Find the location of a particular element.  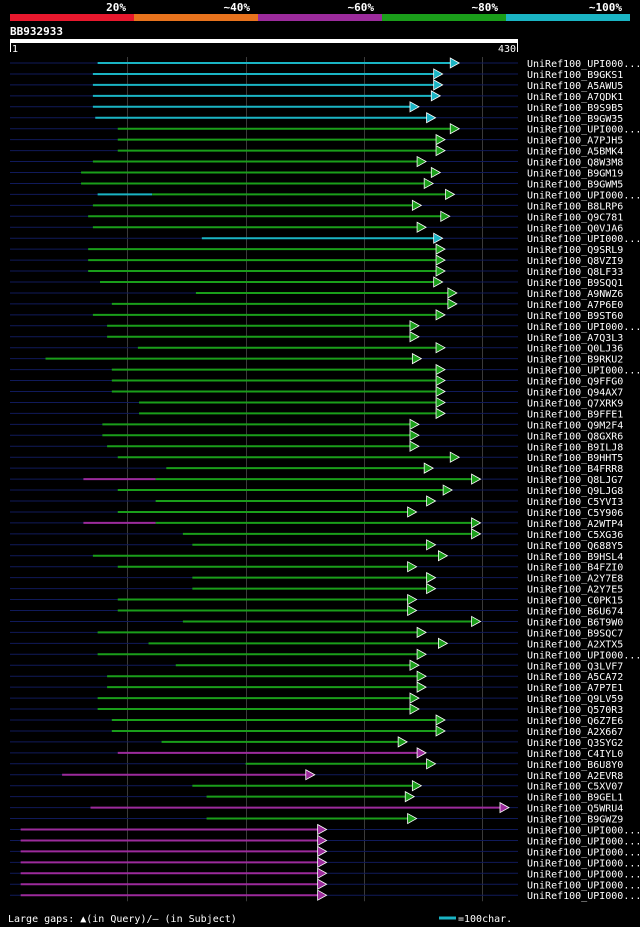

hit-row: UniRef100_A7Q3L3 is located at coordinates (316, 337).